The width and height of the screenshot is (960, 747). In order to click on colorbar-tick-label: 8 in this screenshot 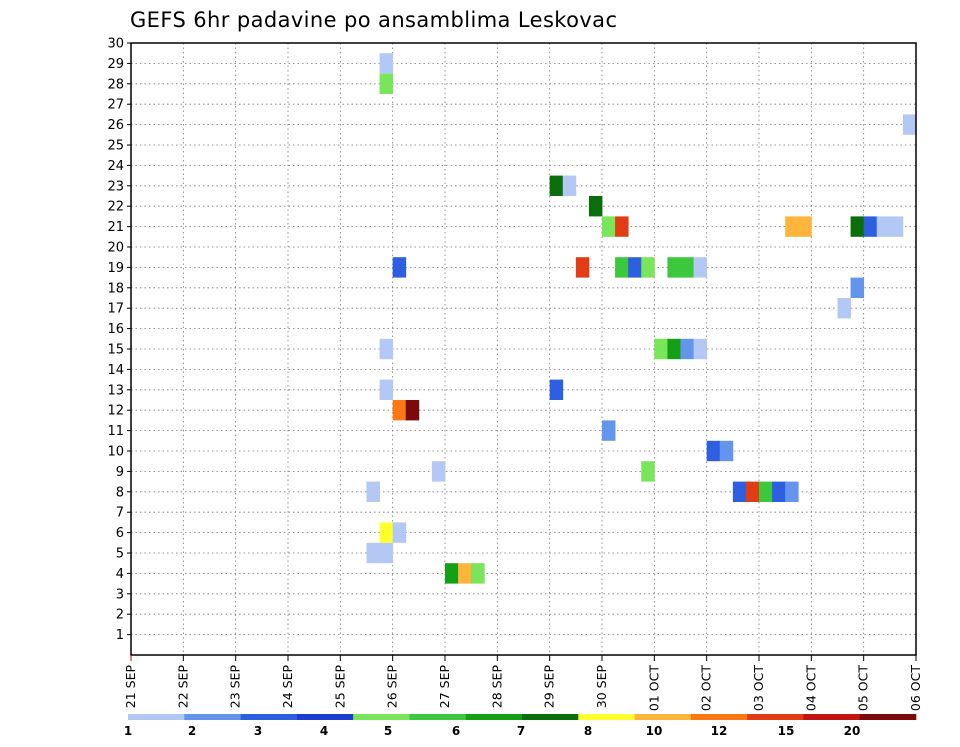, I will do `click(588, 731)`.